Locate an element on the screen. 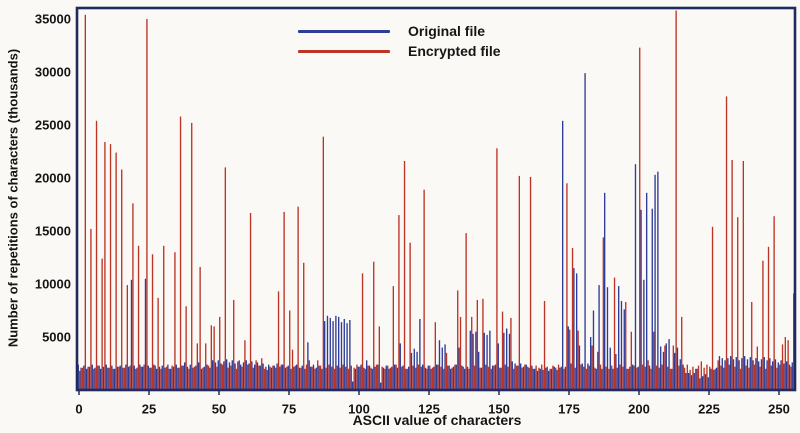 The image size is (800, 433). x-tick-label: 25 is located at coordinates (149, 409).